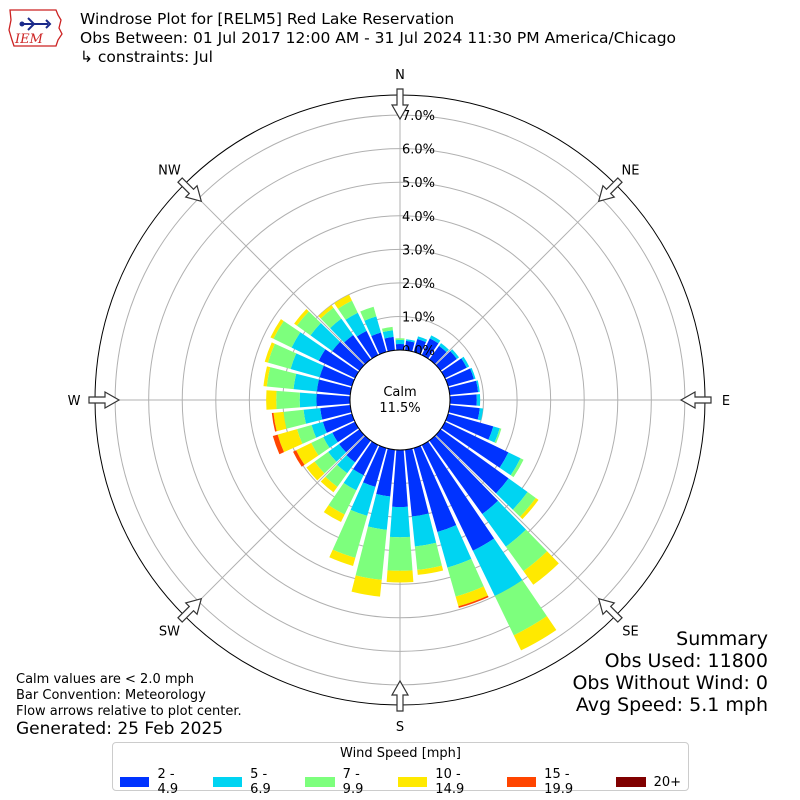 Image resolution: width=800 pixels, height=800 pixels. What do you see at coordinates (29, 39) in the screenshot?
I see `logo-text: IEM` at bounding box center [29, 39].